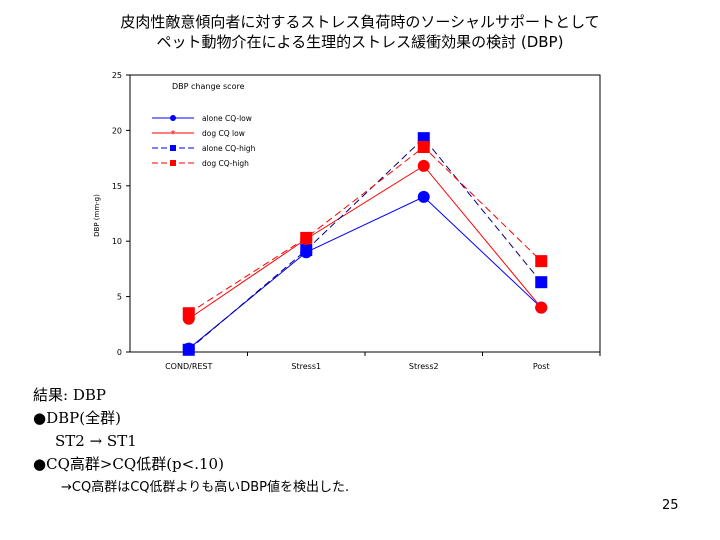 The height and width of the screenshot is (540, 720). Describe the element at coordinates (424, 366) in the screenshot. I see `x-tick-label: Stress2` at that location.